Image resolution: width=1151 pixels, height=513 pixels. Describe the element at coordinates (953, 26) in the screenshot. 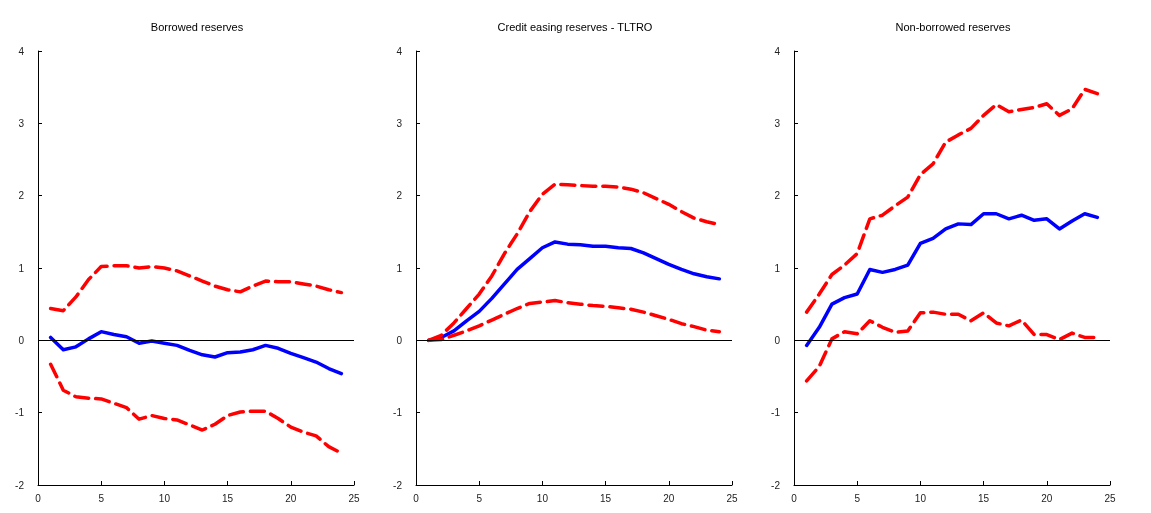

I see `chart-title: Non-borrowed reserves` at that location.